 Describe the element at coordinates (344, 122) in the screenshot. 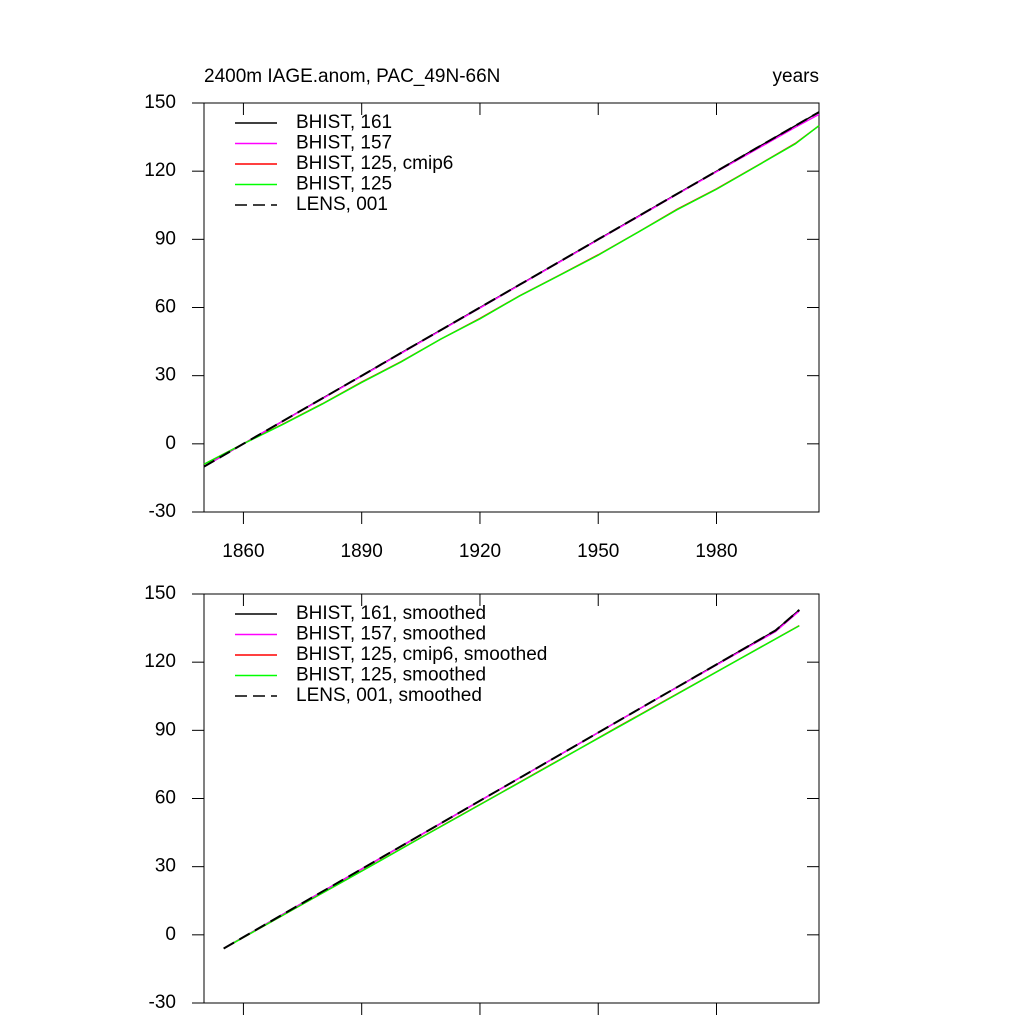

I see `legend-label: BHIST, 161` at that location.